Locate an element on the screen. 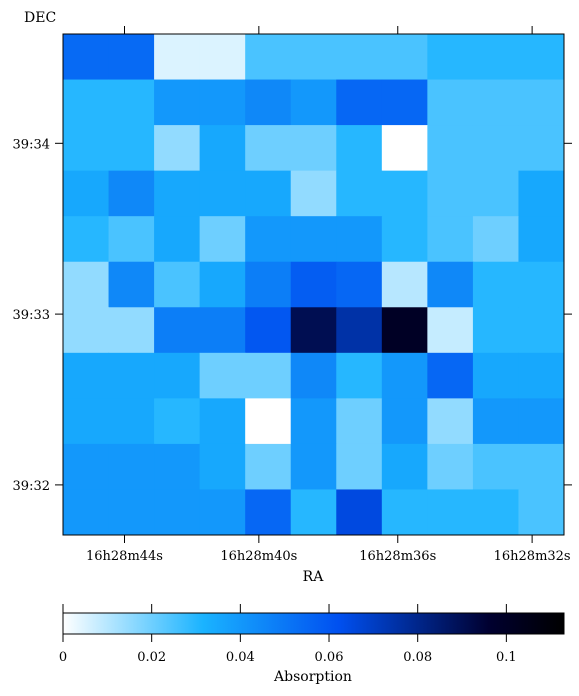  colorbar-ticks: 0 0.02 0.04 0.06 0.08 0.1 is located at coordinates (288, 634).